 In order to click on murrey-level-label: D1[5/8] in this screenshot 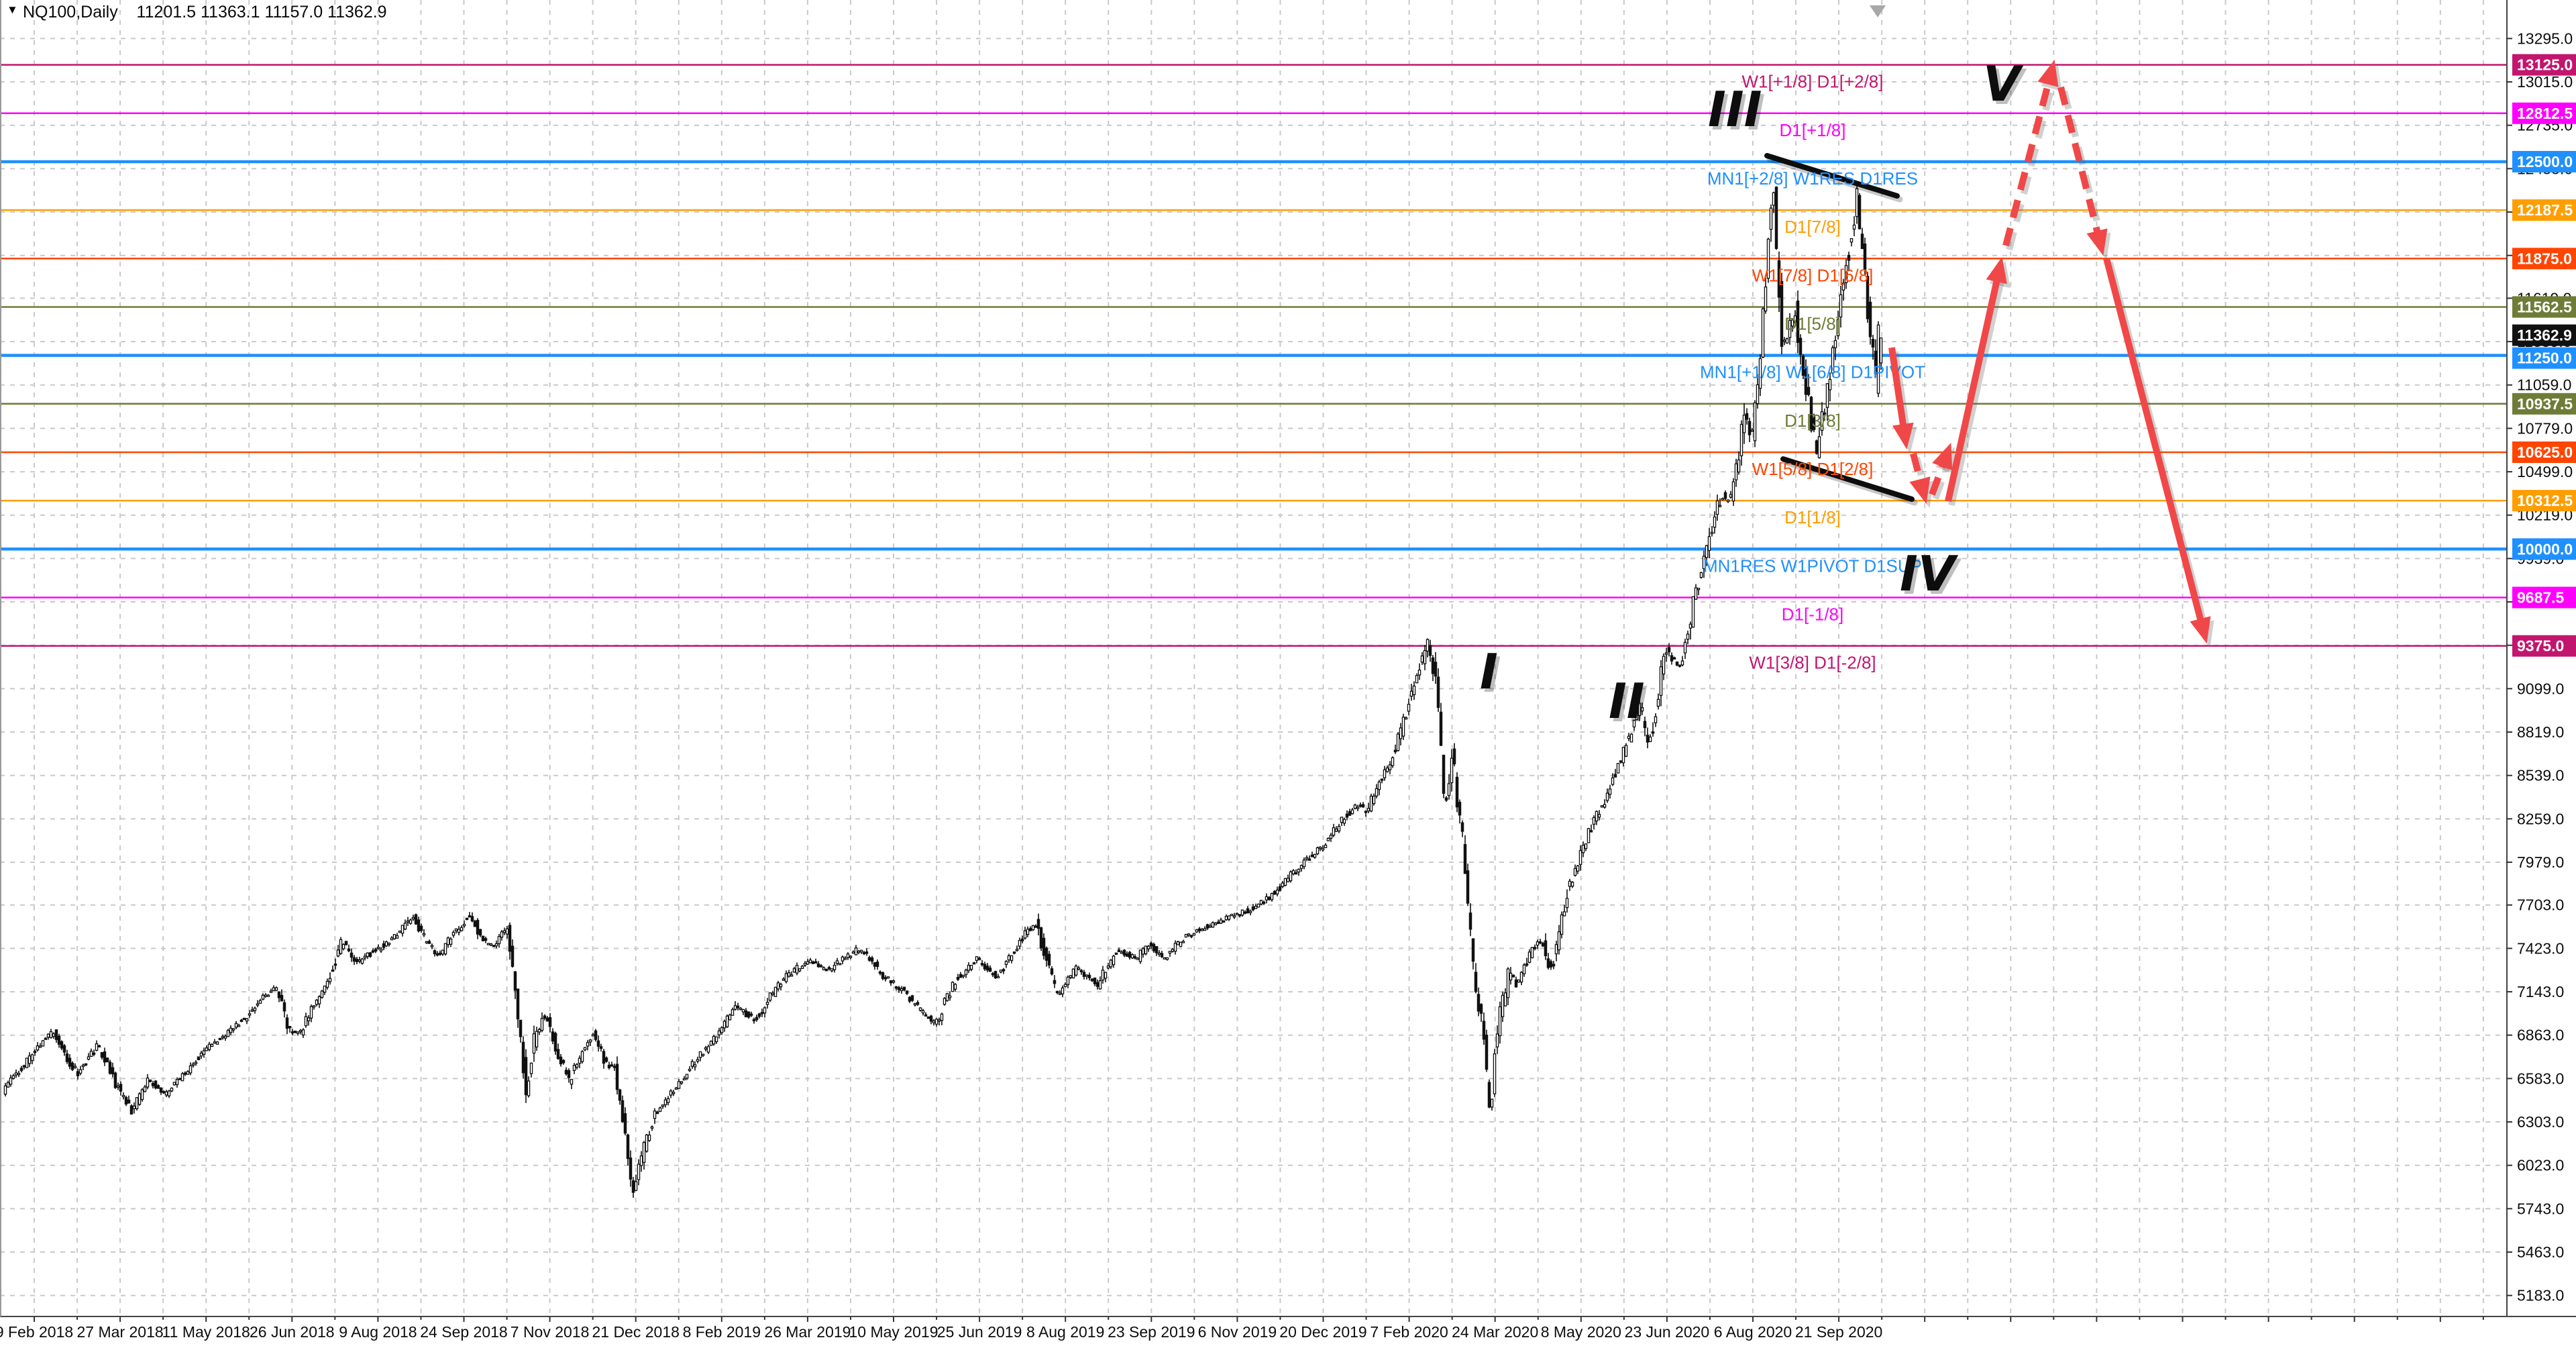, I will do `click(1812, 323)`.